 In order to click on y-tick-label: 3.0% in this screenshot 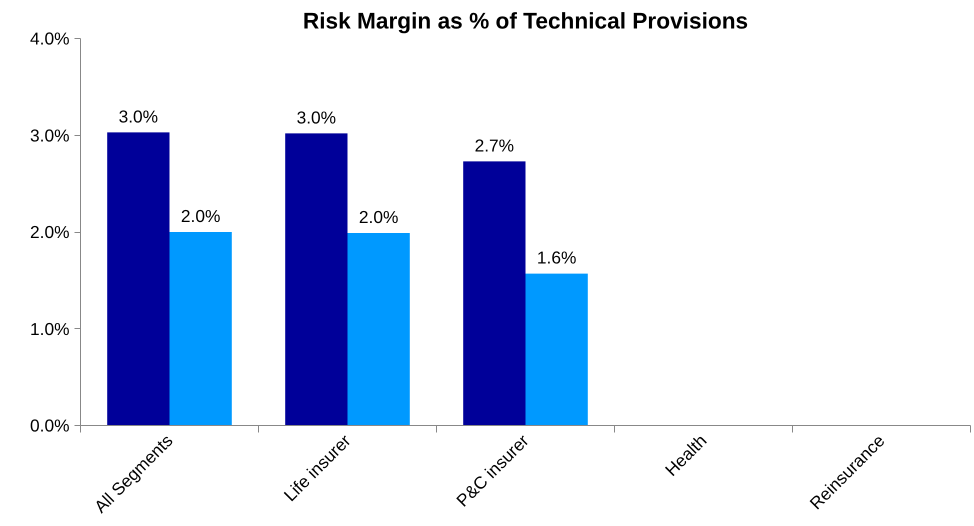, I will do `click(50, 135)`.